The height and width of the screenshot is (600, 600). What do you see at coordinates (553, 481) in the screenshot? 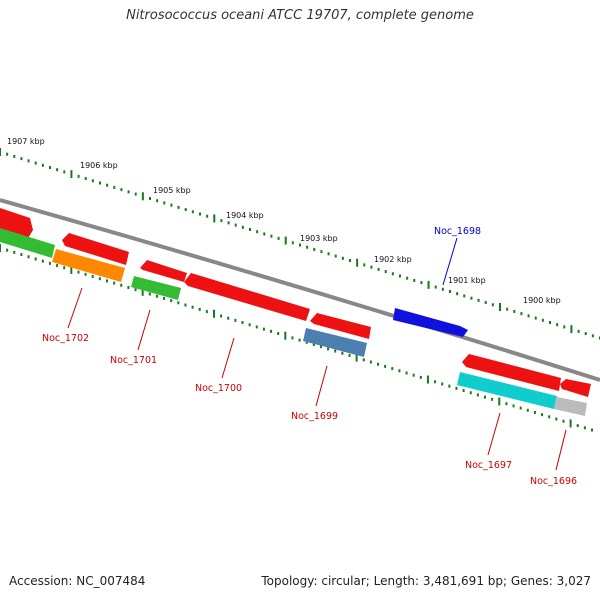
I see `gene-label-noc-1696: Noc_1696` at bounding box center [553, 481].